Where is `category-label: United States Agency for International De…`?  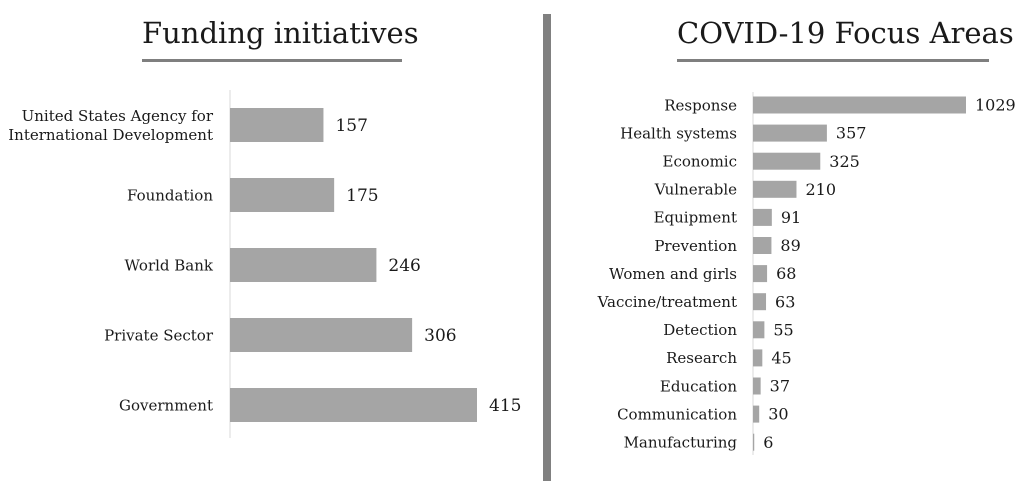 category-label: United States Agency for International De… is located at coordinates (111, 125).